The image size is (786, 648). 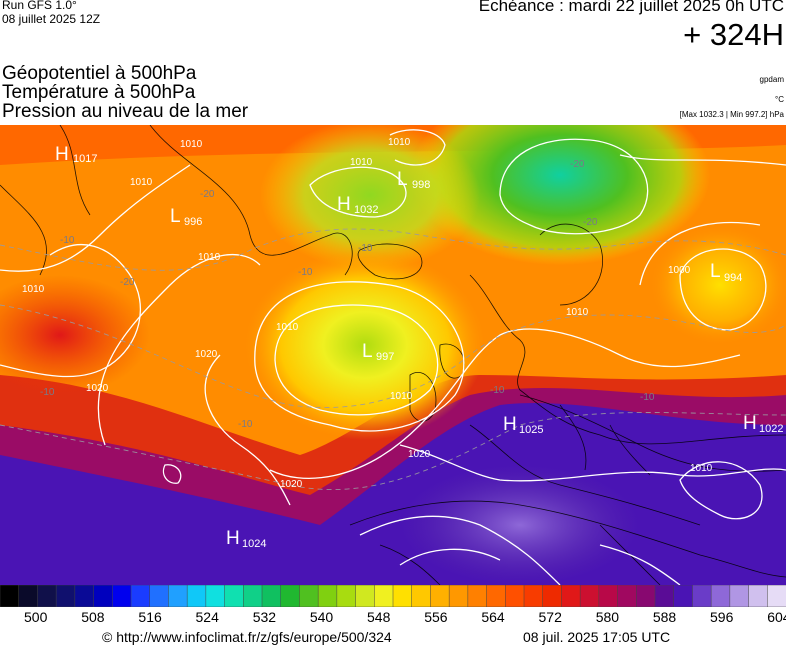 I want to click on colorbar-tick-label: 572, so click(x=550, y=617).